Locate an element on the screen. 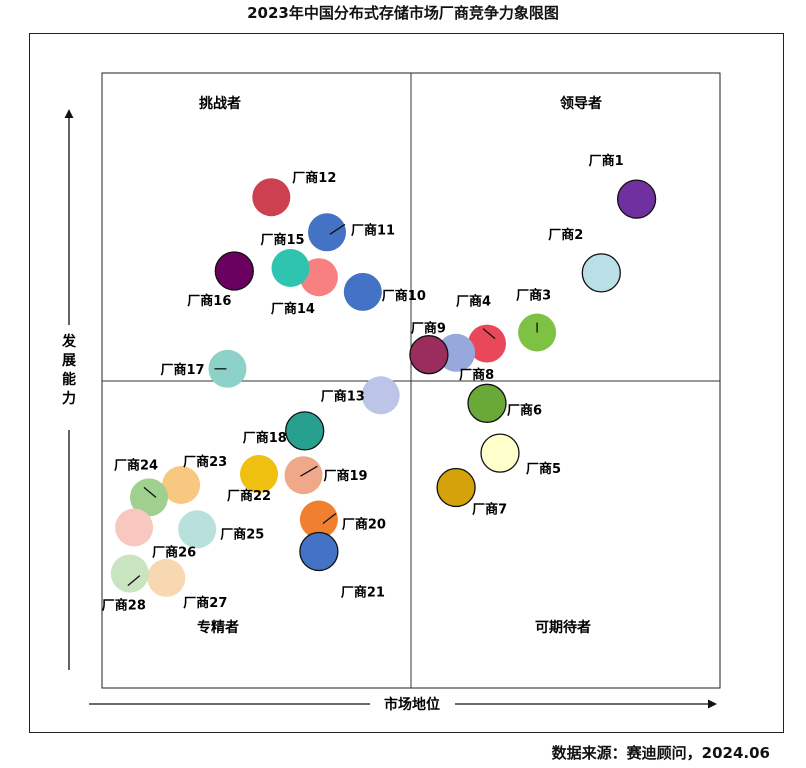 The width and height of the screenshot is (806, 768). data-point-label: 厂商10 is located at coordinates (404, 296).